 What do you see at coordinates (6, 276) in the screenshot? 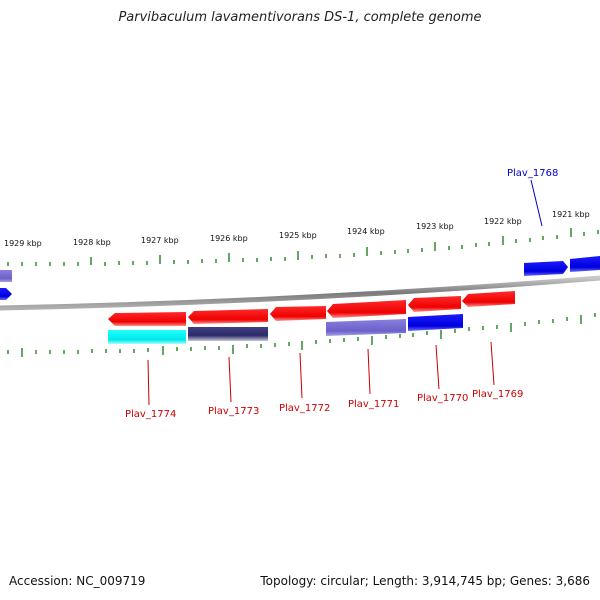
I see `gene-arrow-partial-left-upper` at bounding box center [6, 276].